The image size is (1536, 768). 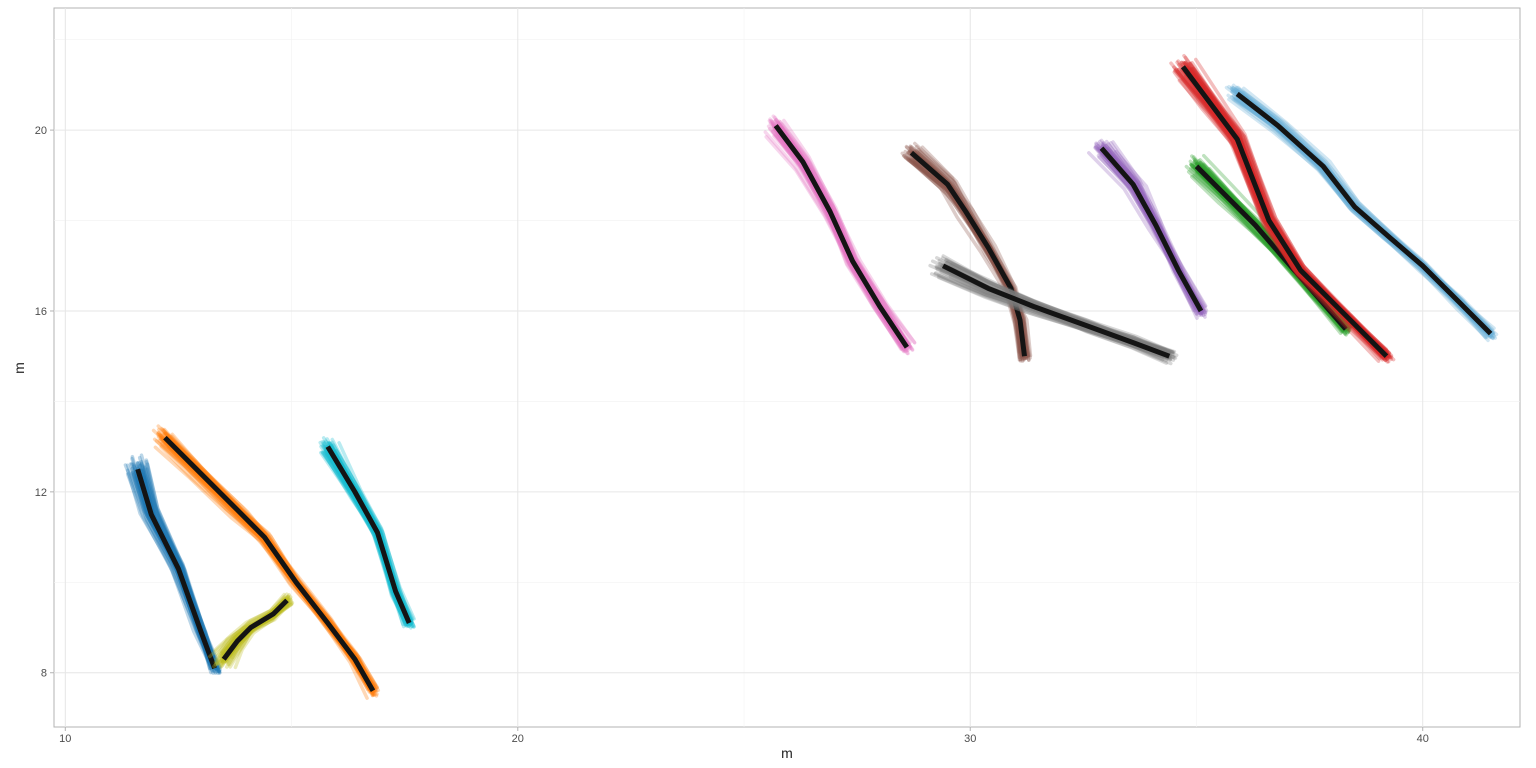 I want to click on y-tick-label: 8, so click(x=44, y=674).